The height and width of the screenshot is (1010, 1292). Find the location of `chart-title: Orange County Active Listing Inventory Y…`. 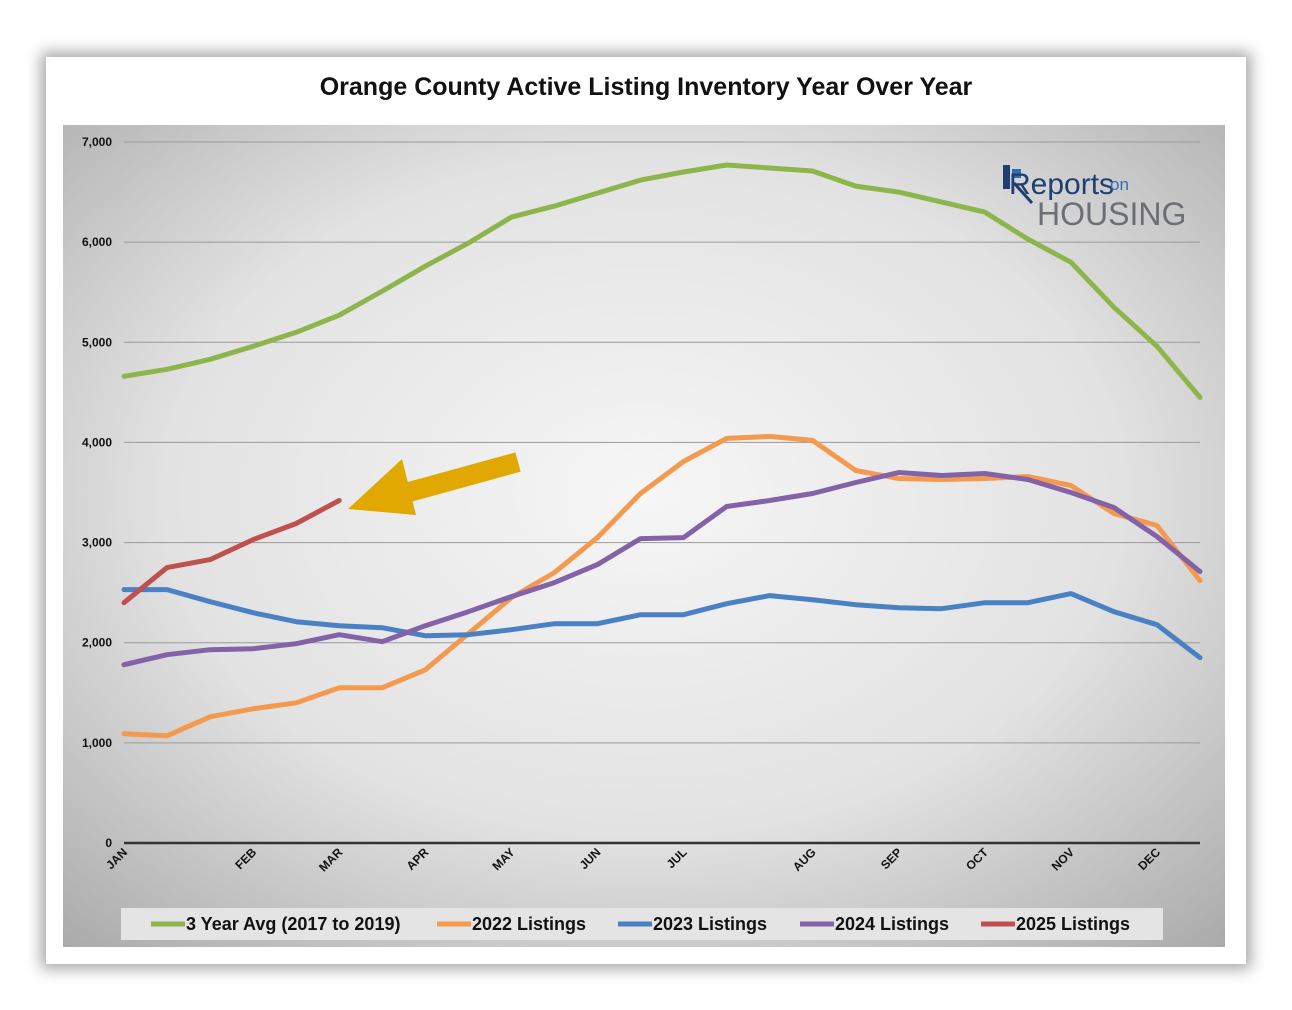

chart-title: Orange County Active Listing Inventory Y… is located at coordinates (646, 87).